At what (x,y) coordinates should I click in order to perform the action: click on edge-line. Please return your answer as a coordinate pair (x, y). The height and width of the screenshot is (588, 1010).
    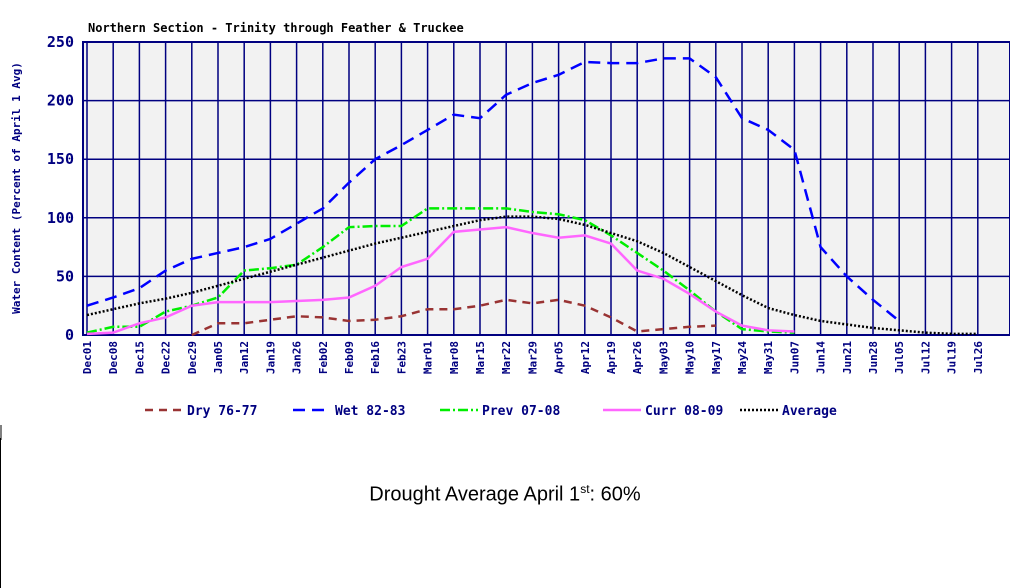
    Looking at the image, I should click on (0, 513).